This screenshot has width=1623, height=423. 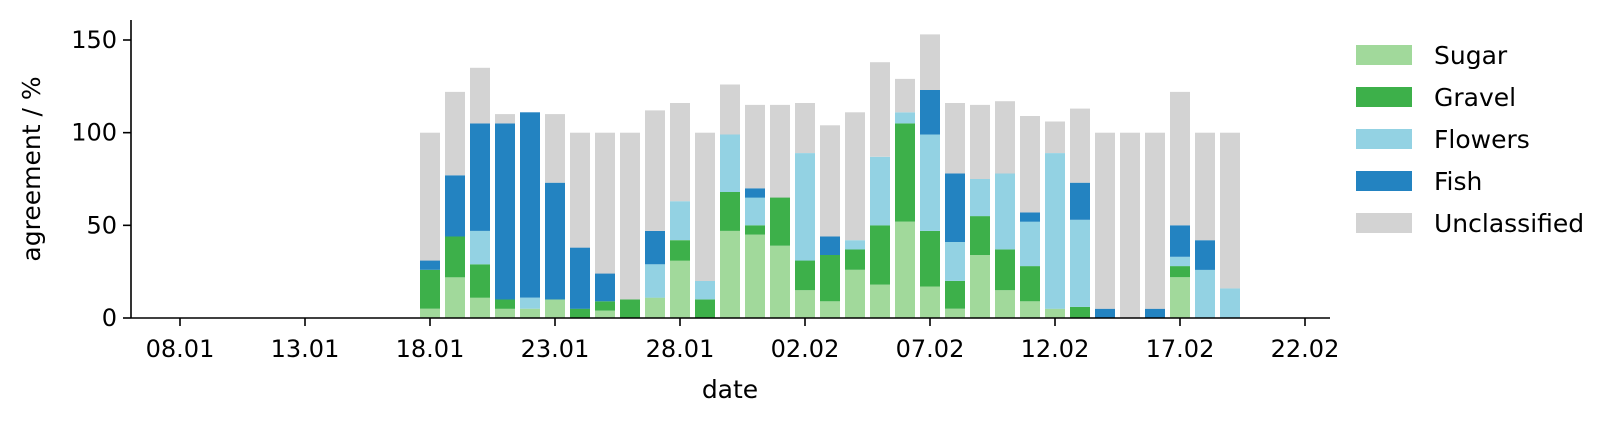 I want to click on bar-sugar-27.01, so click(x=655, y=307).